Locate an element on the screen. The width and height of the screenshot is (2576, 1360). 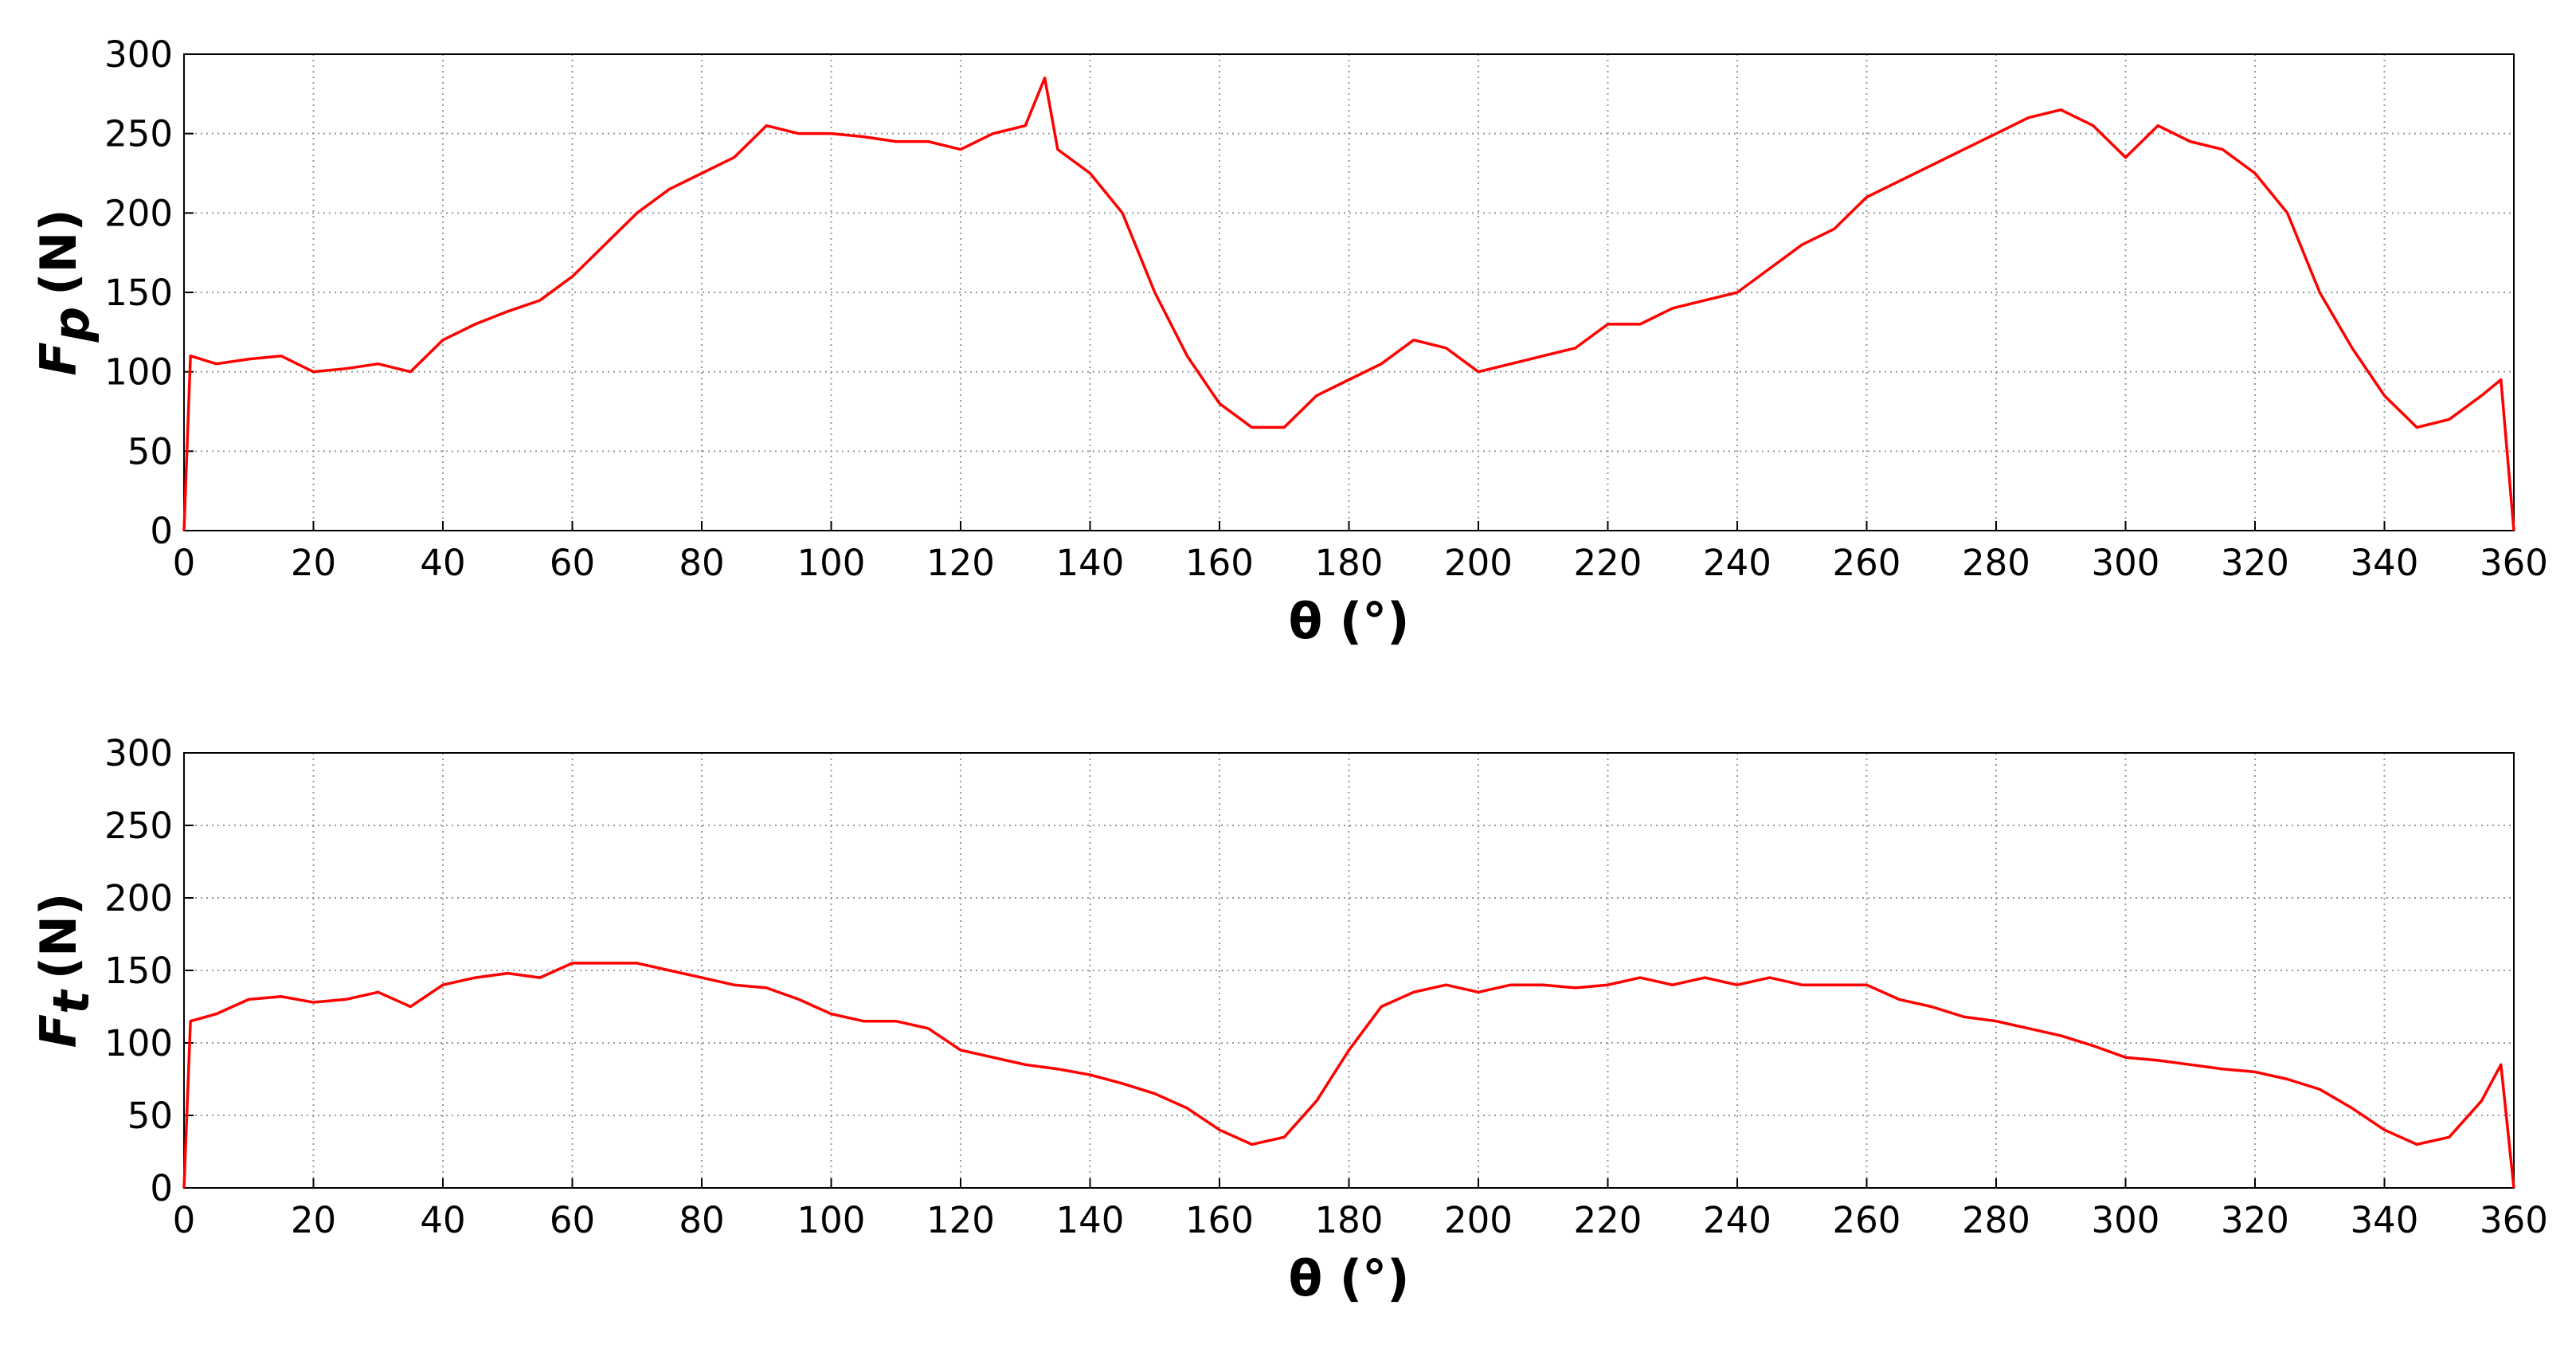
y-axis-label: Ft (N) is located at coordinates (64, 970).